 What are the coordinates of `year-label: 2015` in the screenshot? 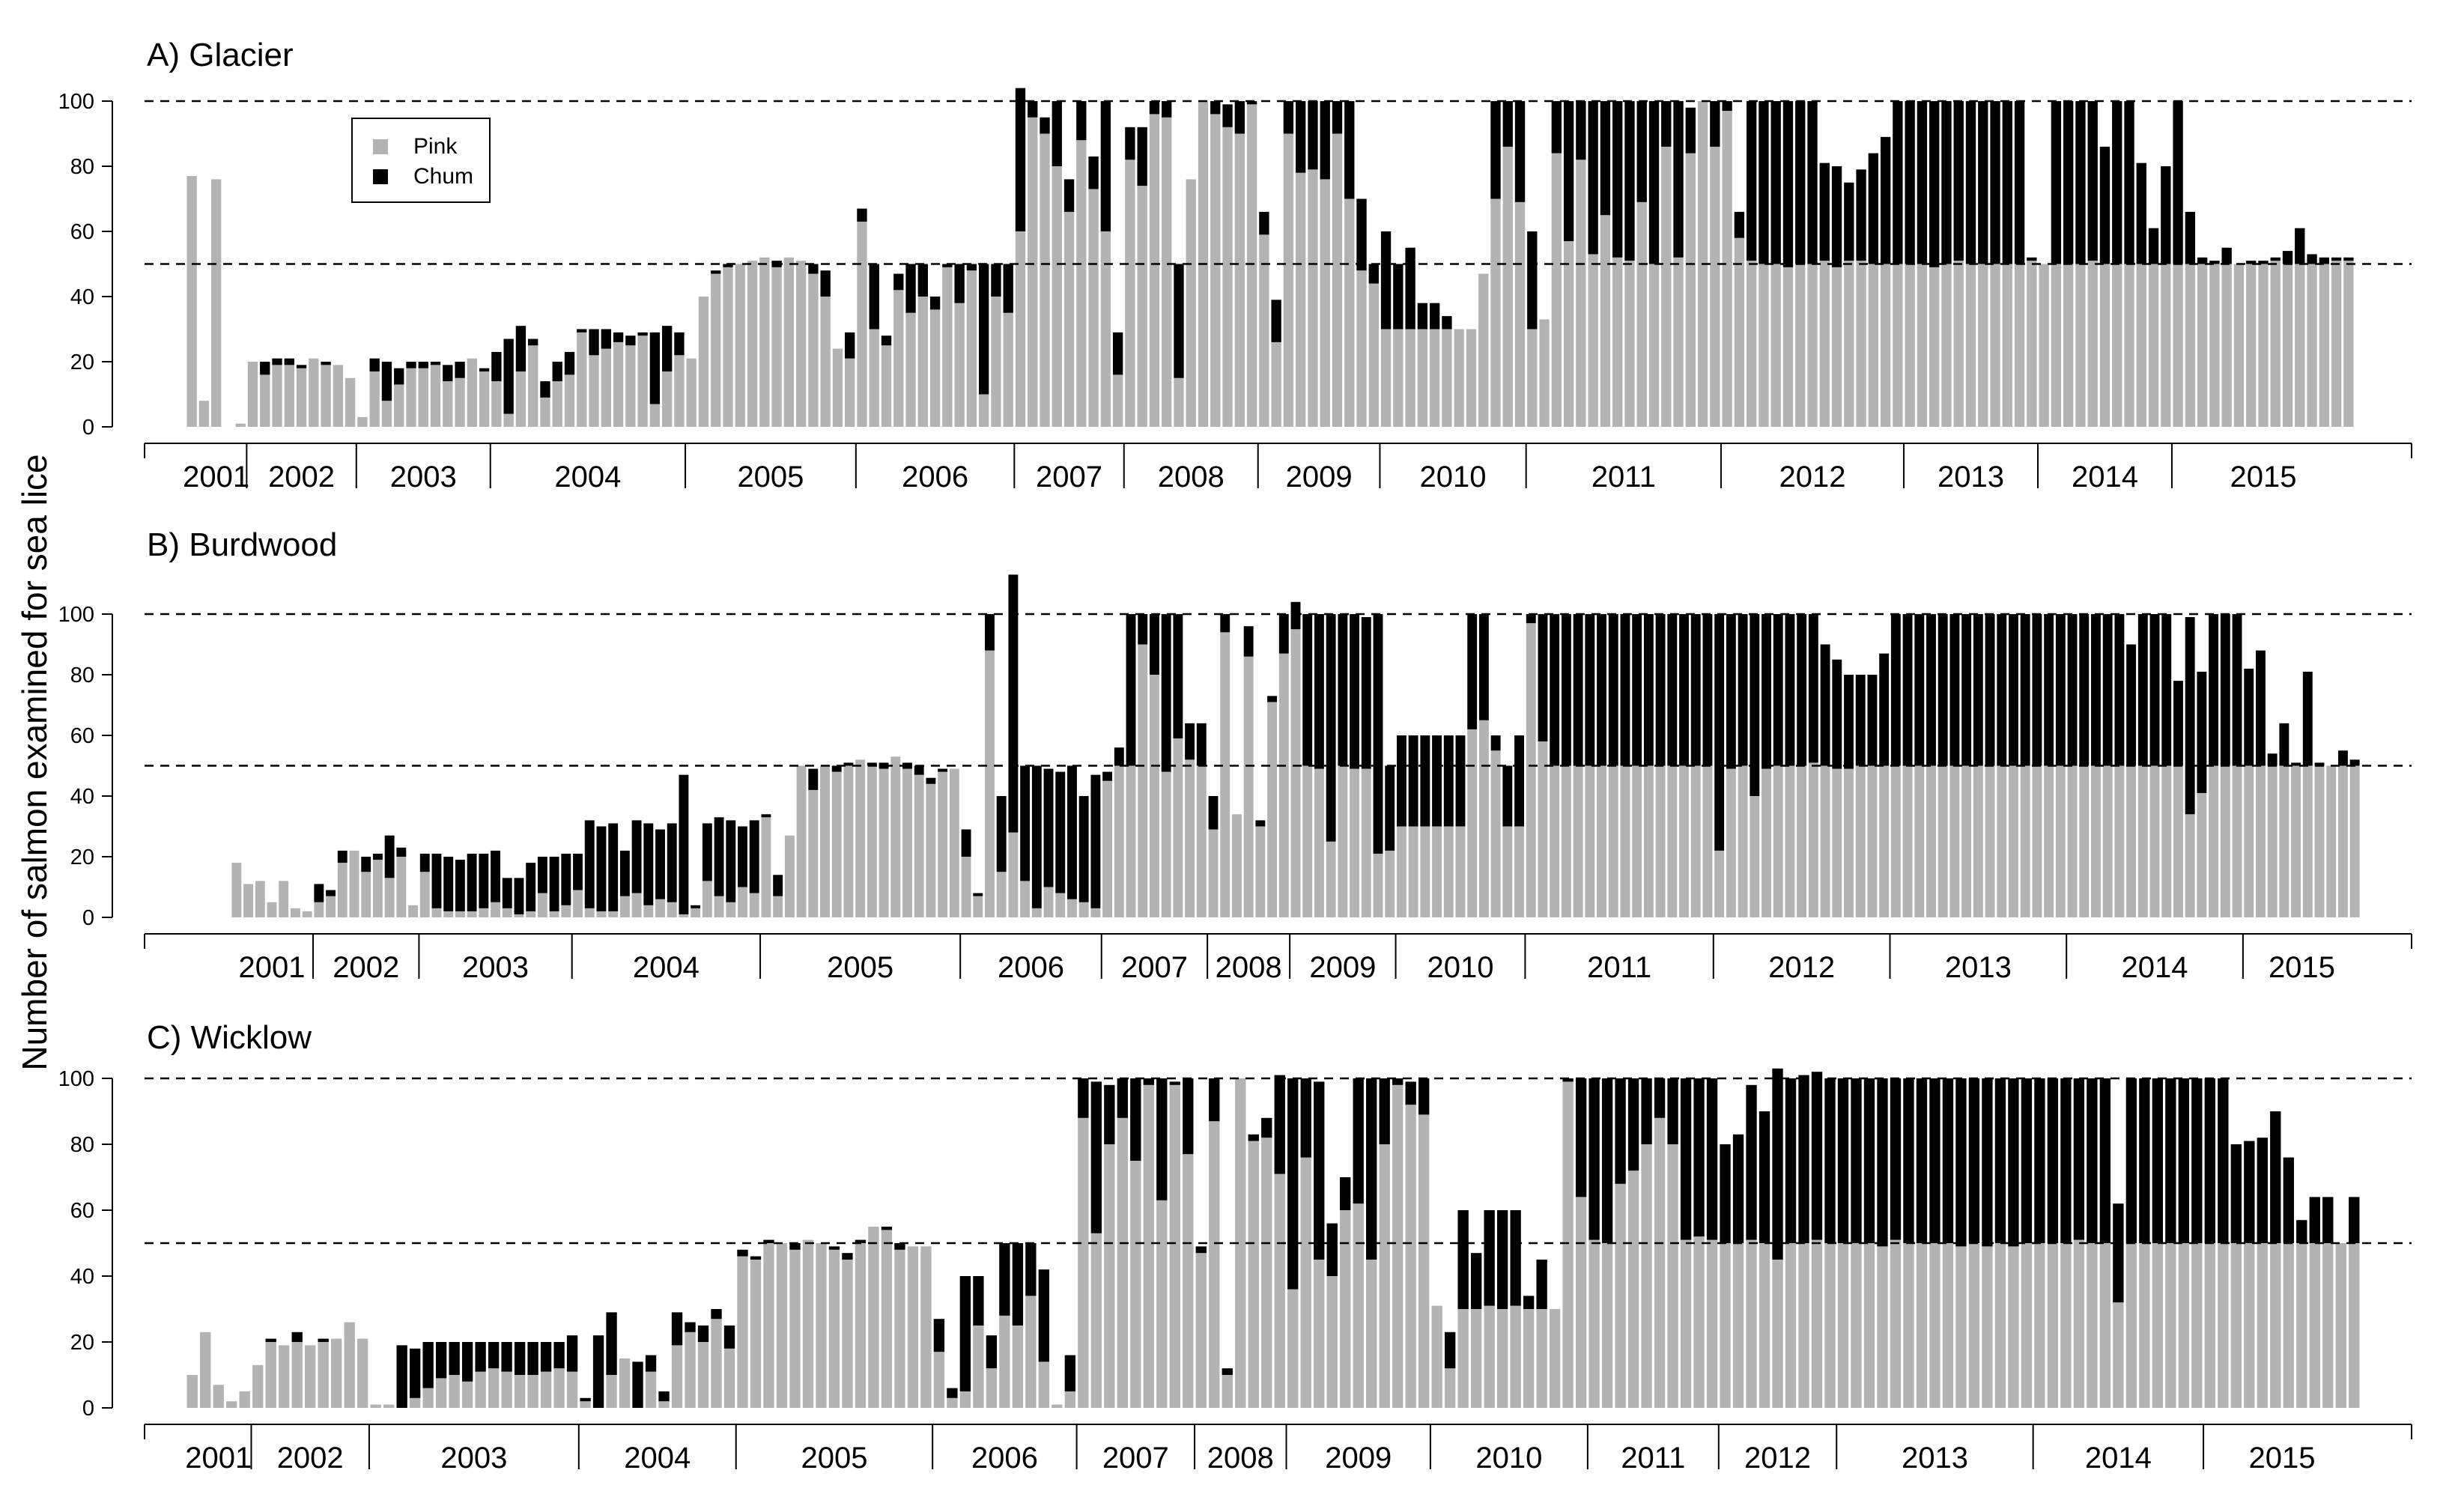 It's located at (2263, 477).